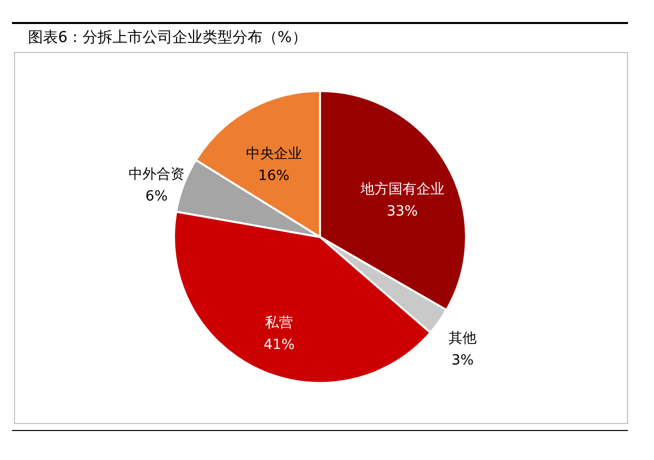 Image resolution: width=654 pixels, height=460 pixels. Describe the element at coordinates (156, 174) in the screenshot. I see `slice-label: 中外合资` at that location.